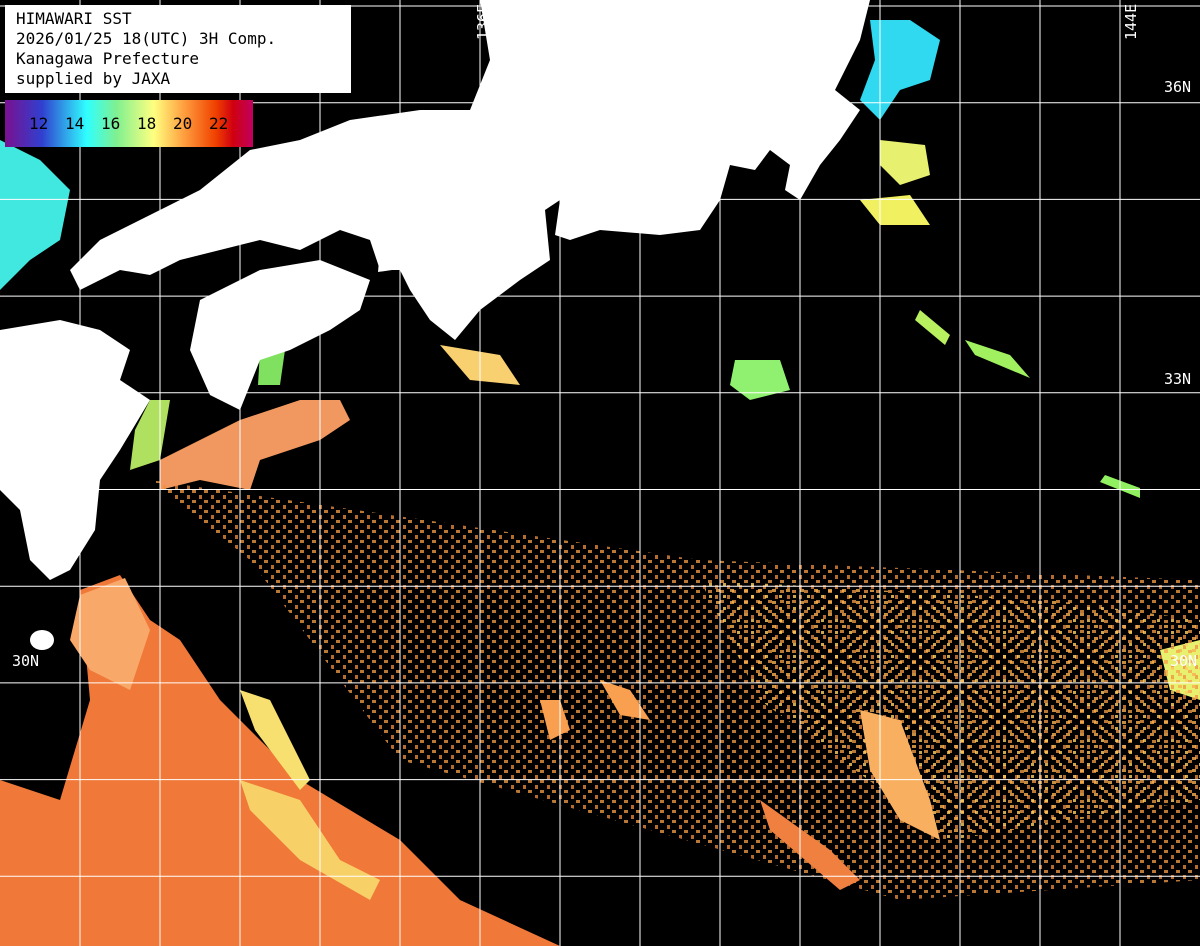  I want to click on temperature-colorbar: 12 14 16 18 20 22, so click(129, 123).